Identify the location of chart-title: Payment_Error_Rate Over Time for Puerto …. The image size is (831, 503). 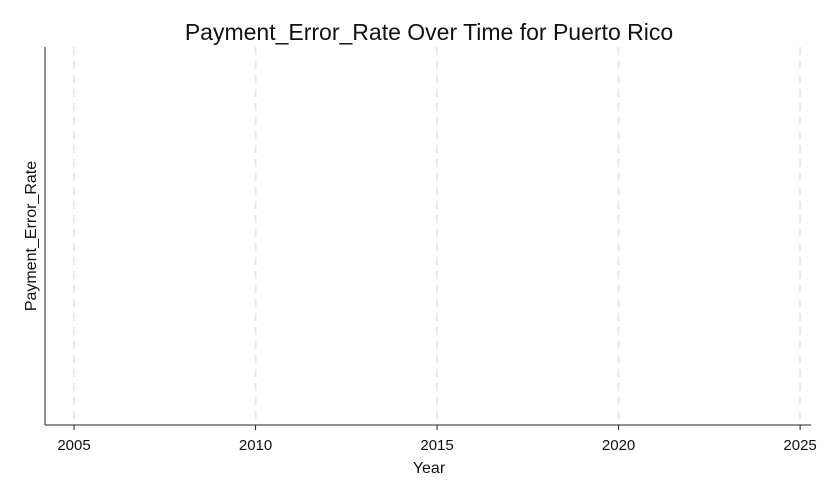
(429, 32).